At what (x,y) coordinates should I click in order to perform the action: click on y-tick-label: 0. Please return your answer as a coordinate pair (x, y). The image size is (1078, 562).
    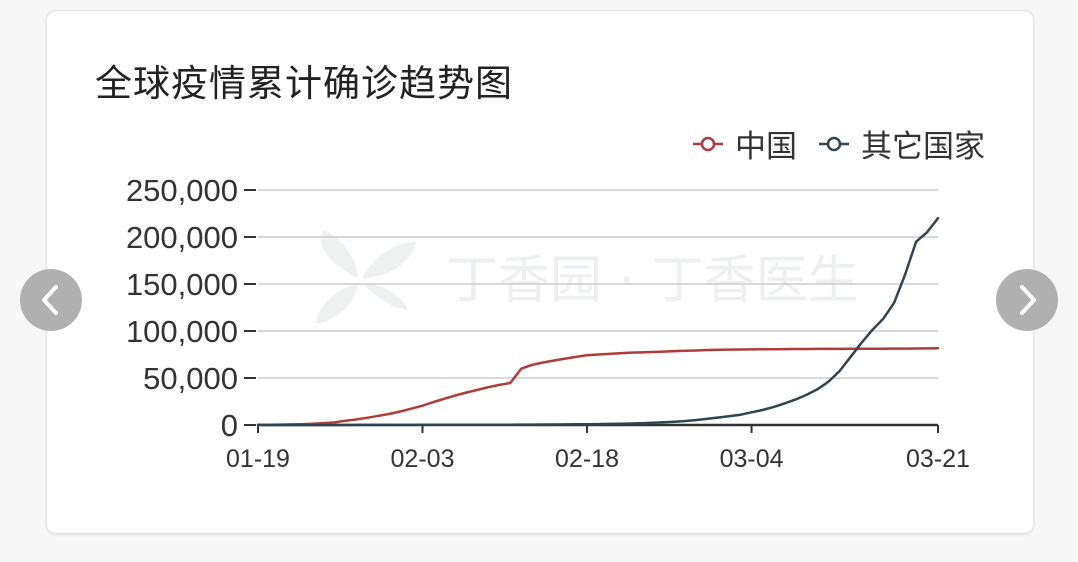
    Looking at the image, I should click on (229, 425).